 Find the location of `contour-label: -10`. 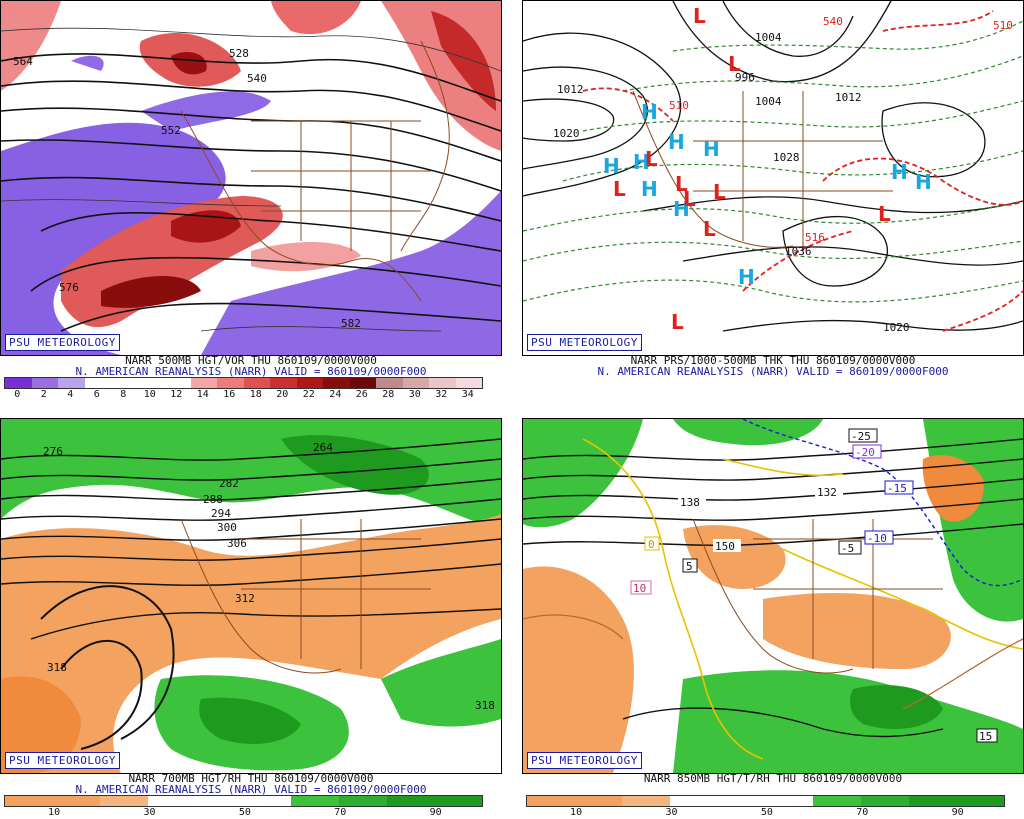

contour-label: -10 is located at coordinates (877, 538).